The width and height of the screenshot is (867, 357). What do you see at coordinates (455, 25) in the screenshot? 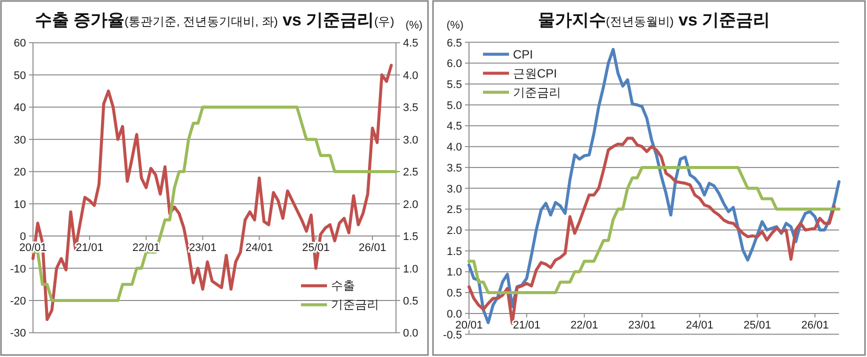
I see `y-axis-title: (%)` at bounding box center [455, 25].